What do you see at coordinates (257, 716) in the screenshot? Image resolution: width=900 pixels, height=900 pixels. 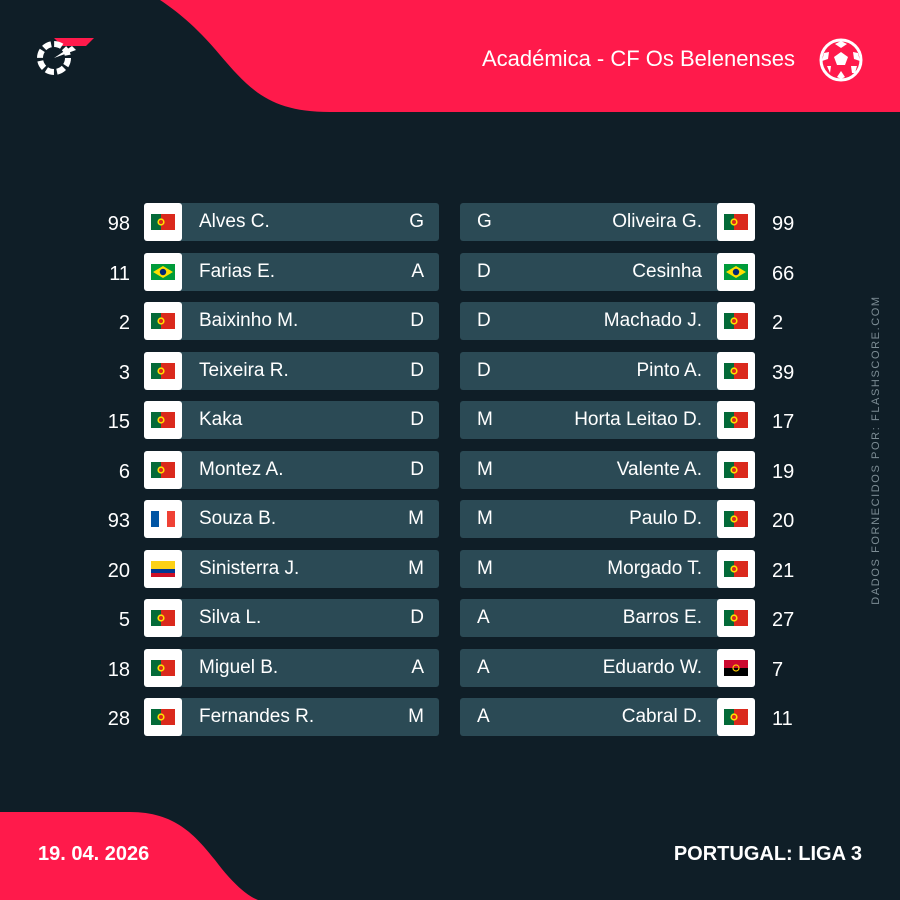 I see `home-player-name: Fernandes R.` at bounding box center [257, 716].